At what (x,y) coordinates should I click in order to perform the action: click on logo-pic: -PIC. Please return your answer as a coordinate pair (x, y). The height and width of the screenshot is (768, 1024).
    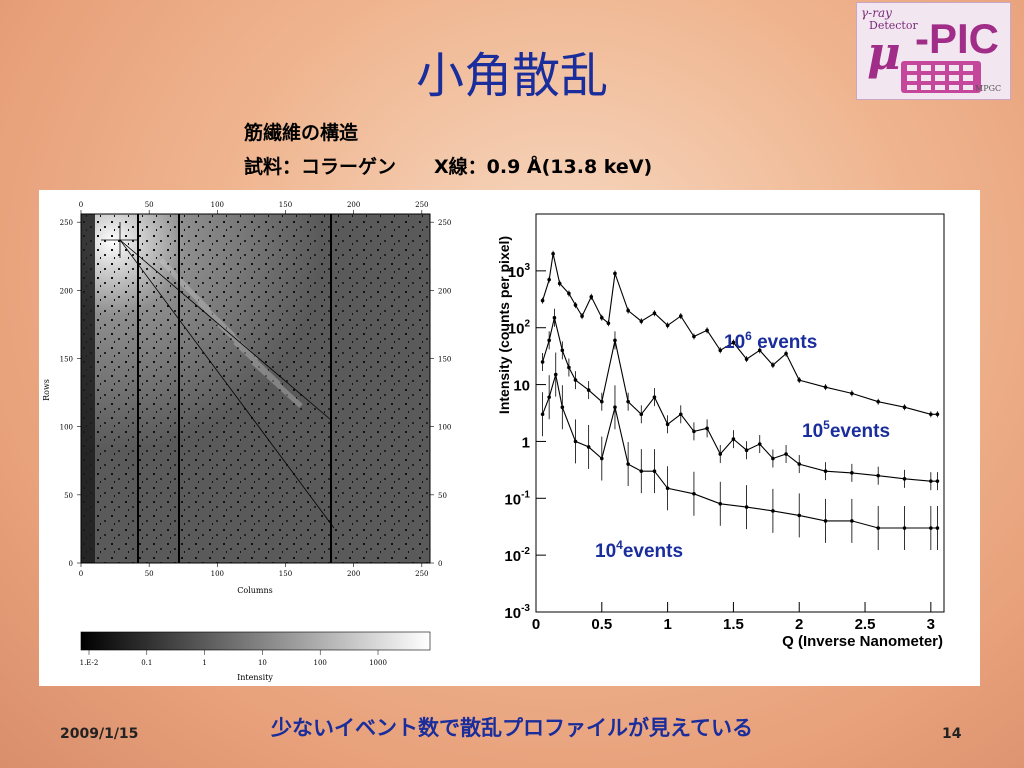
    Looking at the image, I should click on (957, 38).